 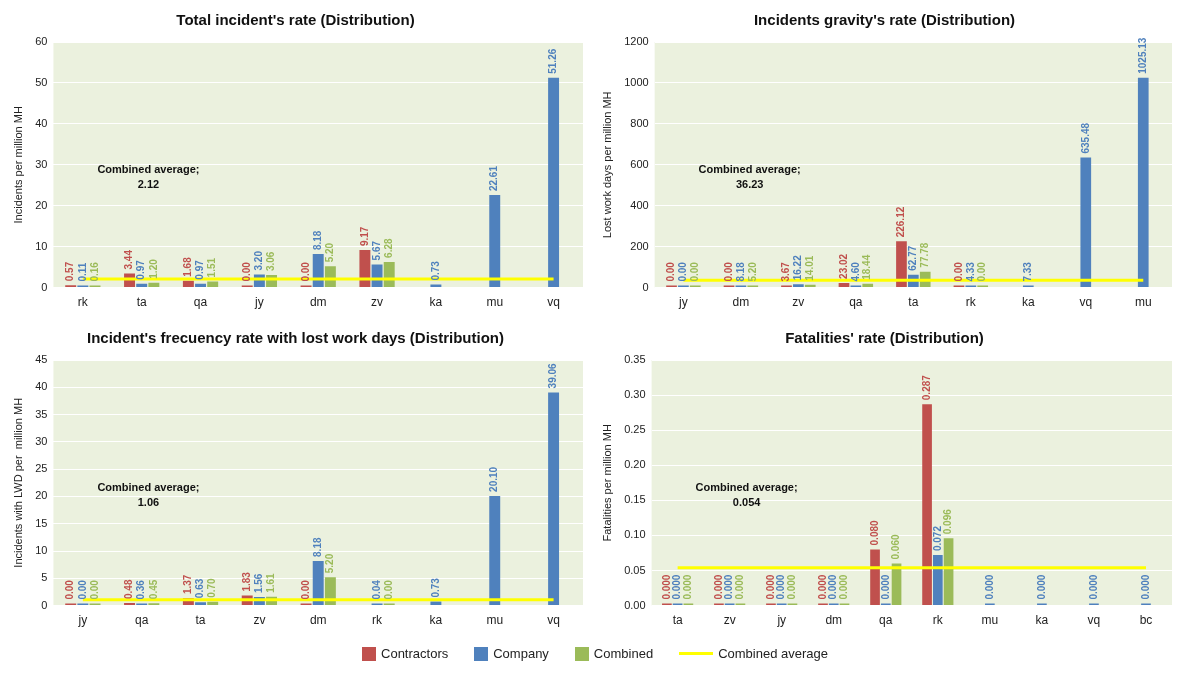 What do you see at coordinates (970, 271) in the screenshot?
I see `data-label: 4.33` at bounding box center [970, 271].